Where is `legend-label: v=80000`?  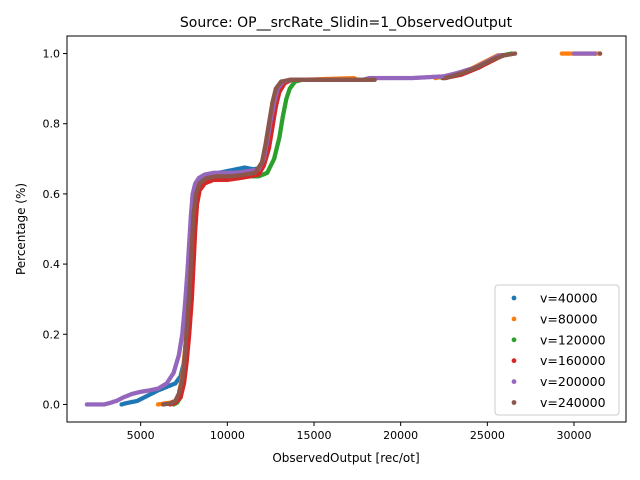 legend-label: v=80000 is located at coordinates (569, 318).